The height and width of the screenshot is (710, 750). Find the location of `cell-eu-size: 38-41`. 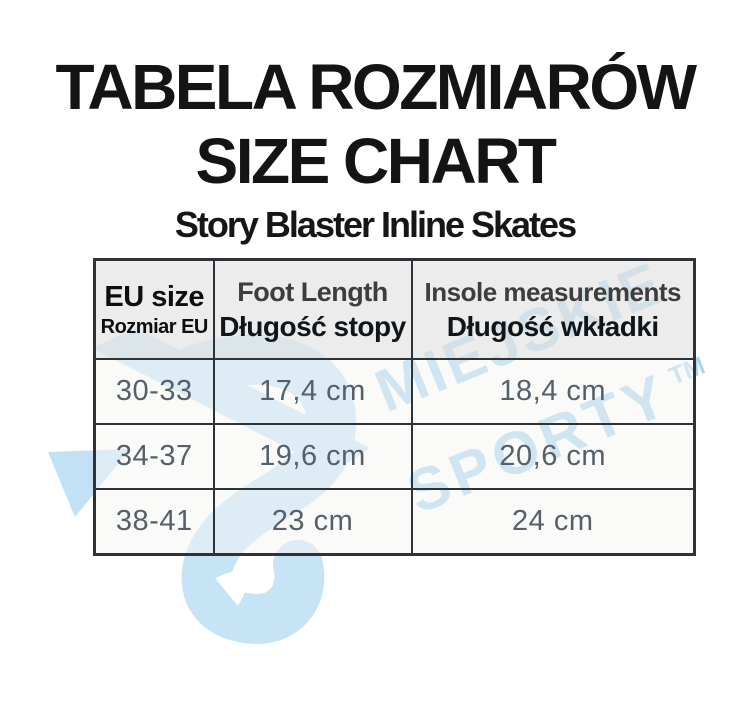

cell-eu-size: 38-41 is located at coordinates (154, 522).